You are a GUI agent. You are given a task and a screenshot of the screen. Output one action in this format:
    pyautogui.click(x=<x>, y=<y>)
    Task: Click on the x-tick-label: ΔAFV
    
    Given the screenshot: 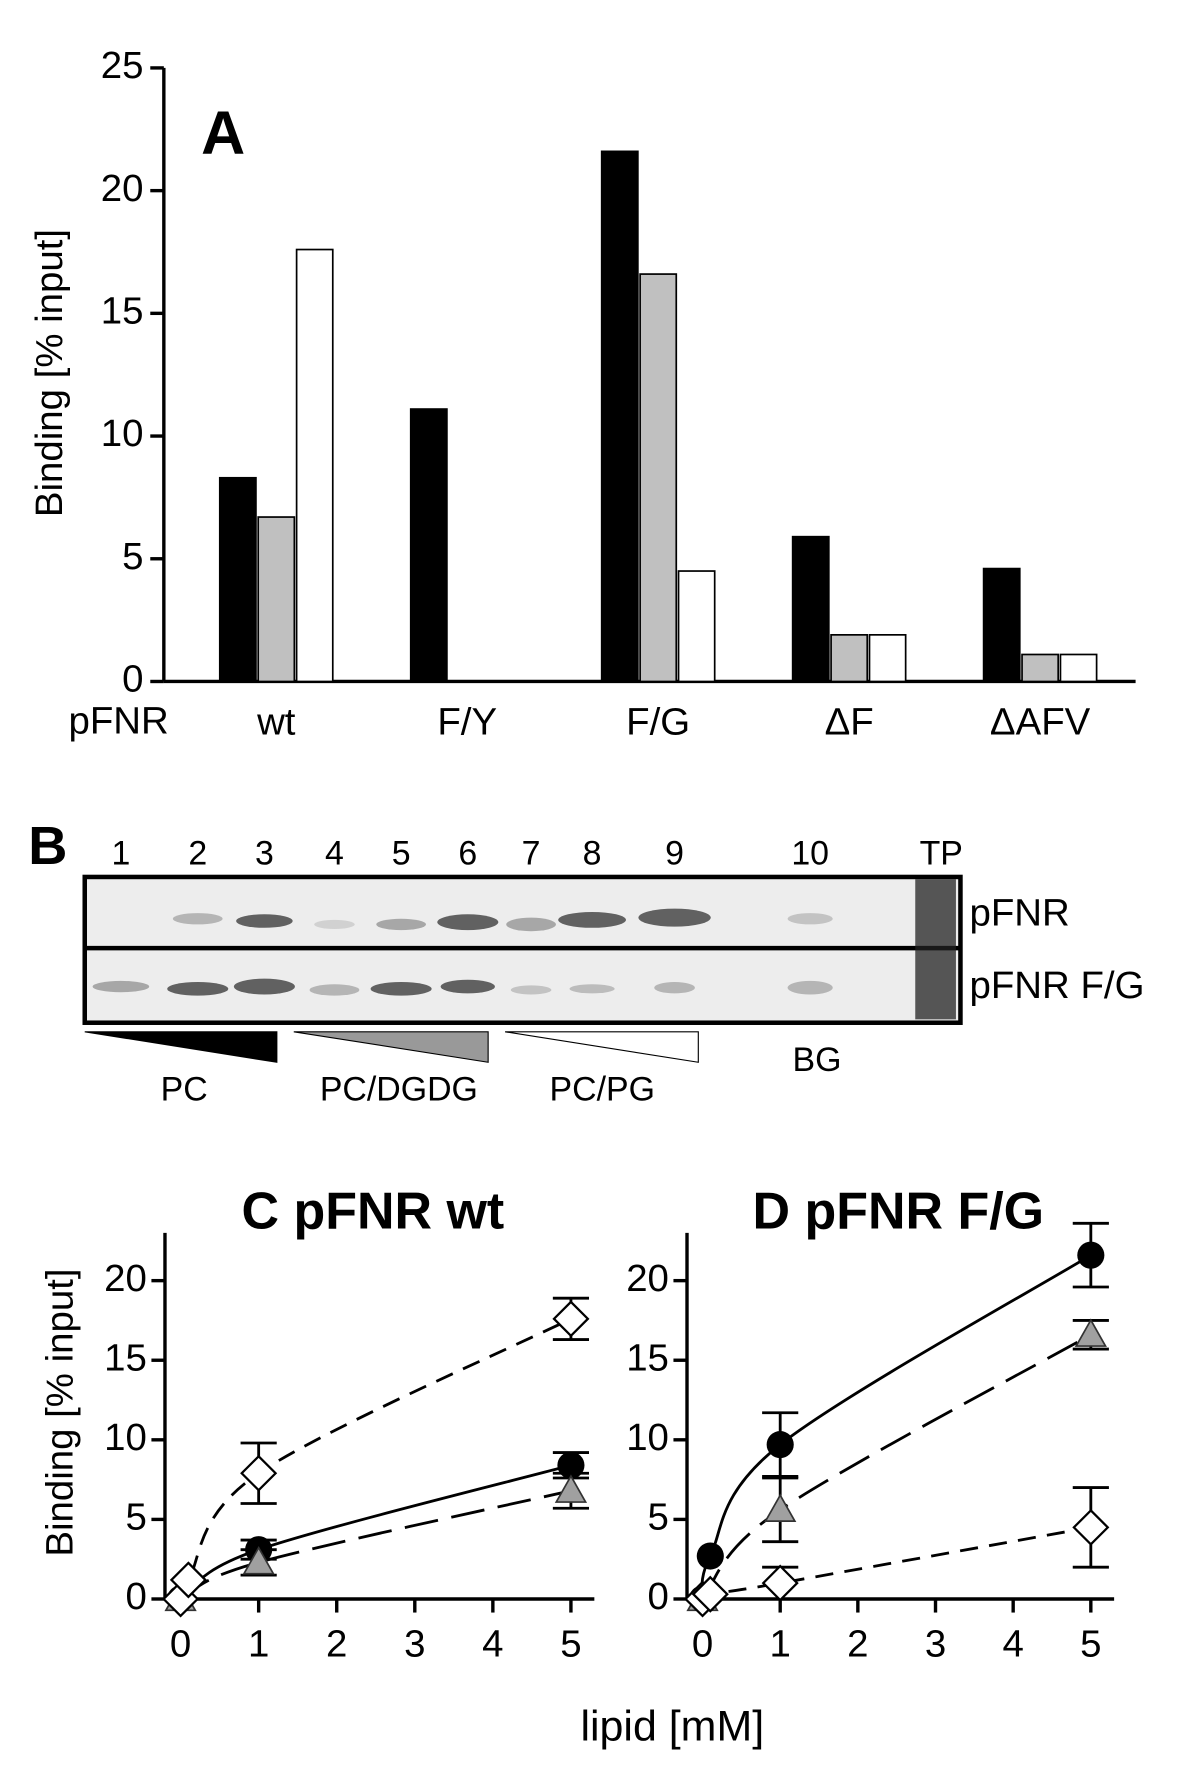 What is the action you would take?
    pyautogui.click(x=1040, y=722)
    